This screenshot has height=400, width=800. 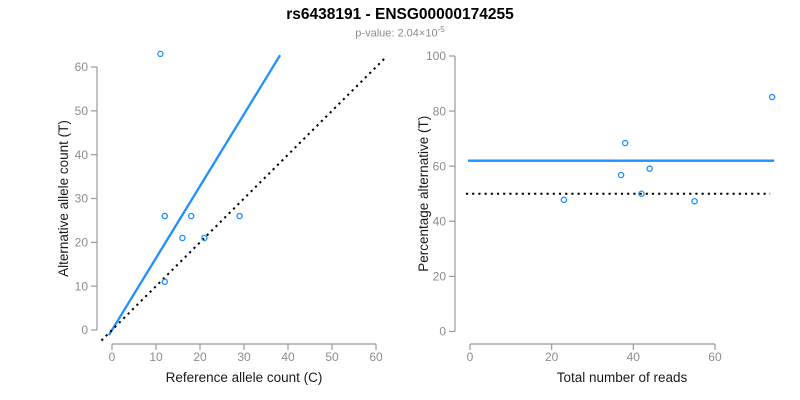 I want to click on plot-title: rs6438191 - ENSG00000174255, so click(x=400, y=14).